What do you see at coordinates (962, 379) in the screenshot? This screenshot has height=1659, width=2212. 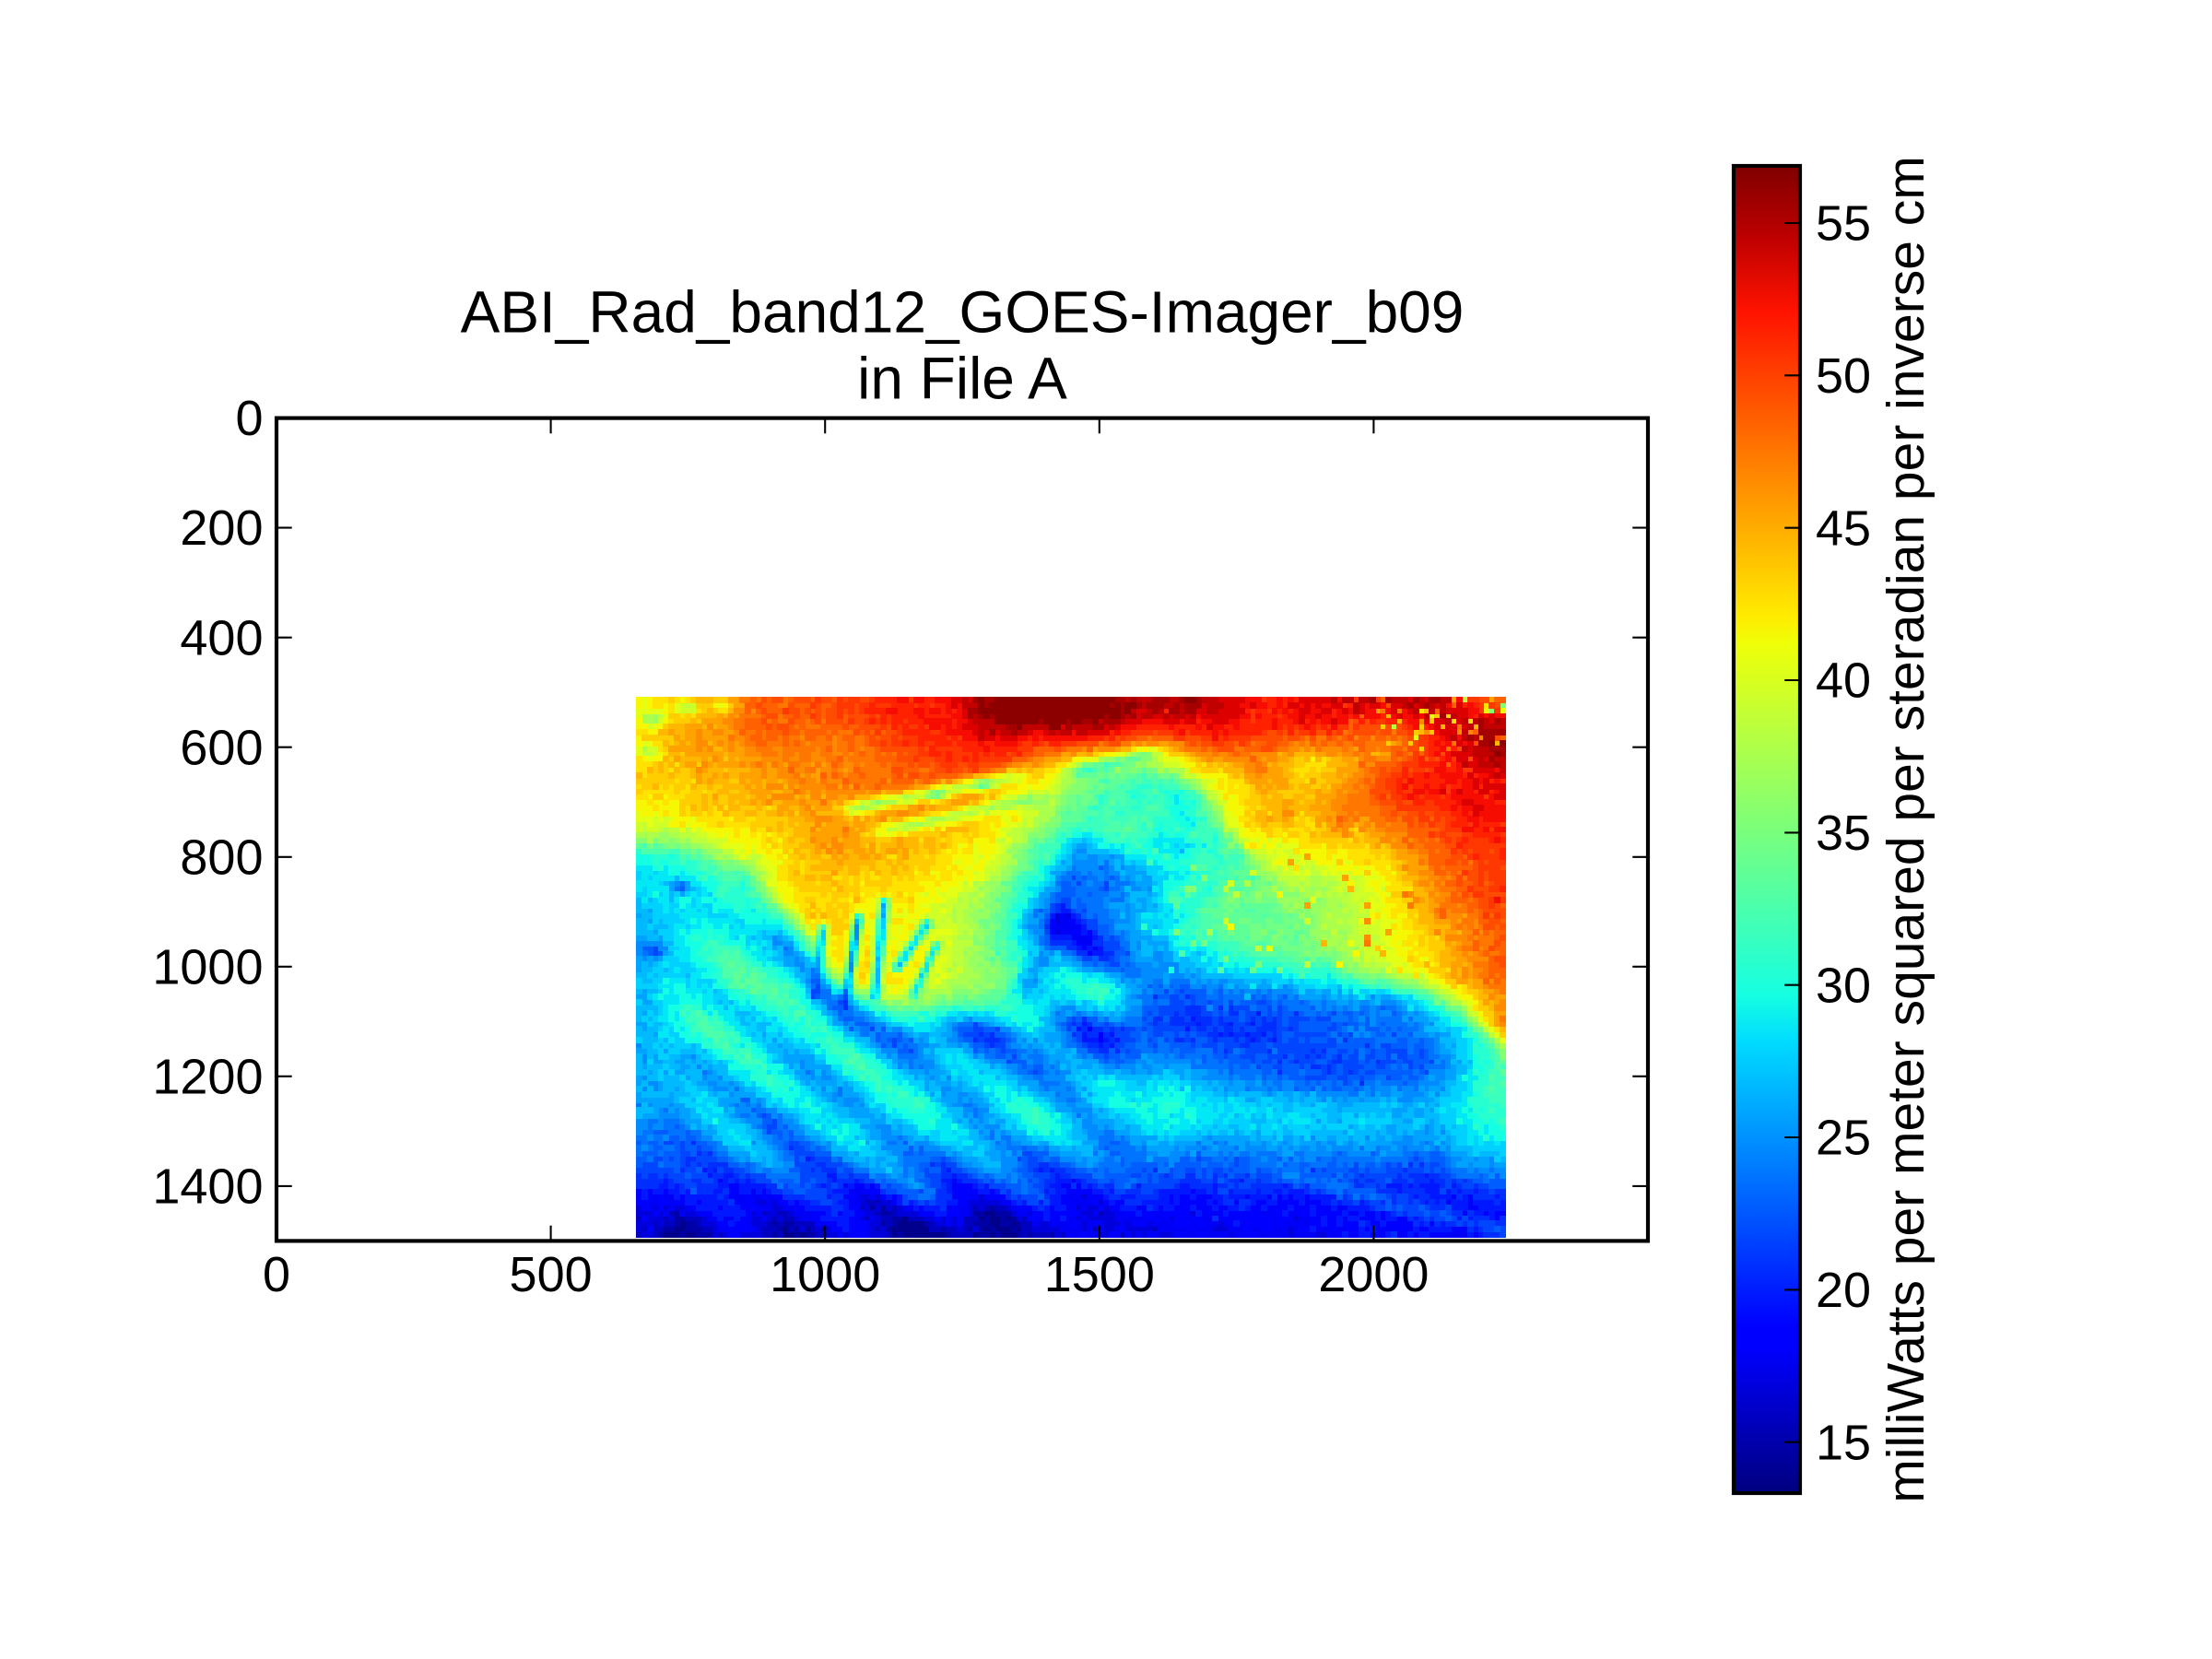 I see `svg-text: in File A` at bounding box center [962, 379].